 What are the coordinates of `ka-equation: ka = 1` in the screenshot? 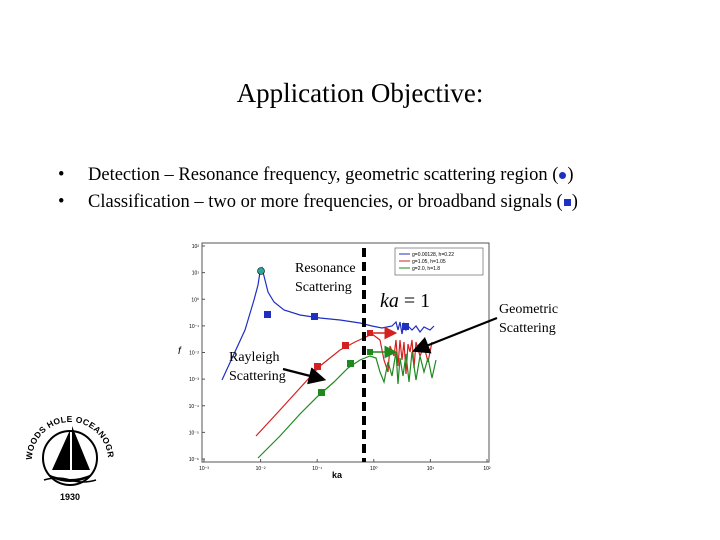 It's located at (405, 301).